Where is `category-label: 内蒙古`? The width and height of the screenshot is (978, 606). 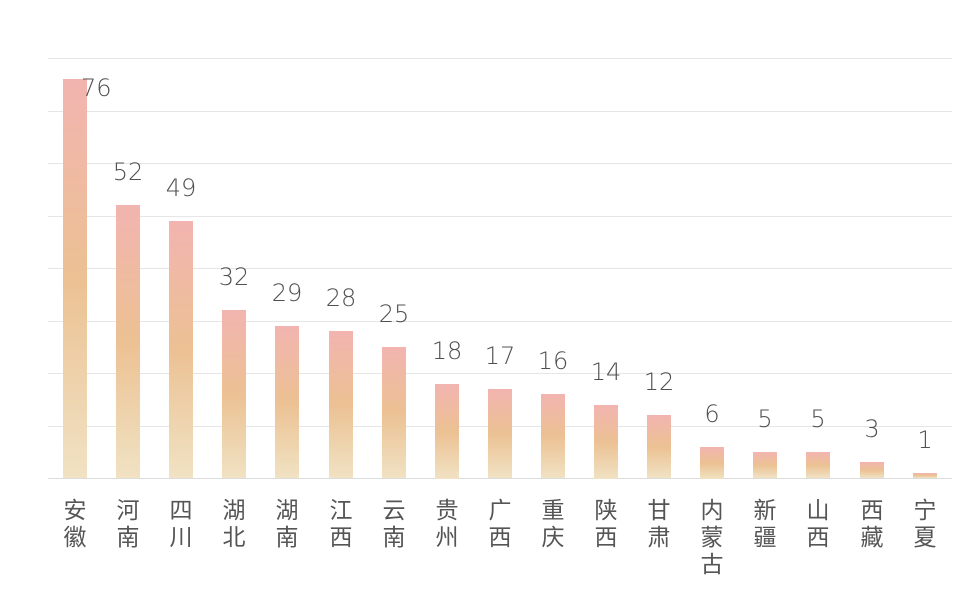
category-label: 内蒙古 is located at coordinates (712, 538).